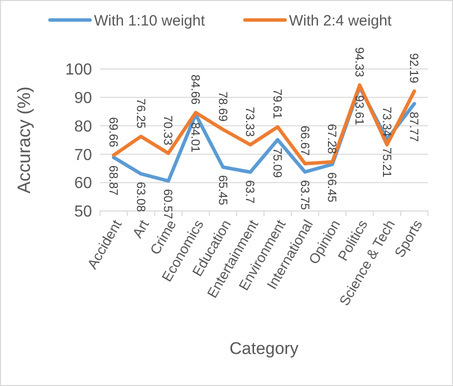 This screenshot has height=386, width=453. I want to click on y-axis-title: Accuracy (%), so click(24, 140).